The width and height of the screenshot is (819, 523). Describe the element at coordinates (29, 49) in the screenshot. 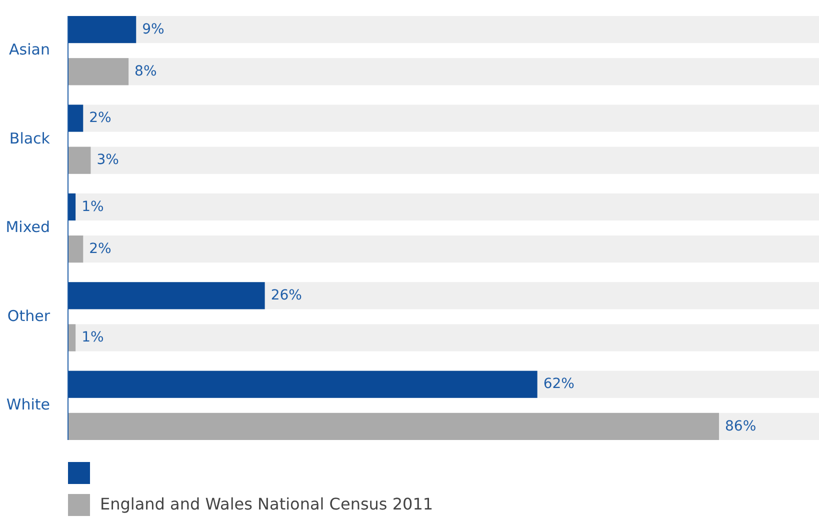

I see `y-tick-label: Asian` at that location.